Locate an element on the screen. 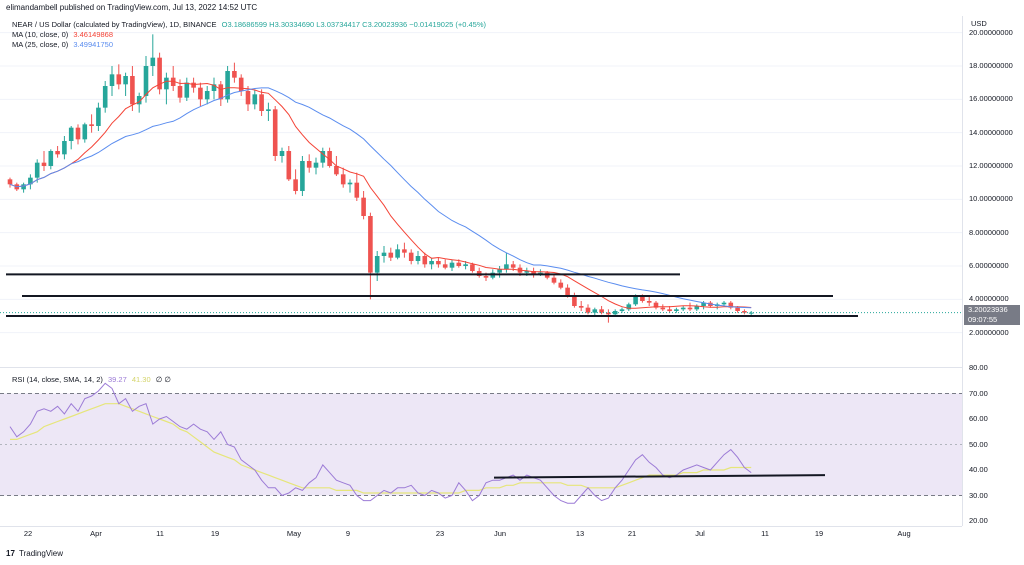 This screenshot has width=1024, height=565. price-tick-label: 18.00000000 is located at coordinates (991, 65).